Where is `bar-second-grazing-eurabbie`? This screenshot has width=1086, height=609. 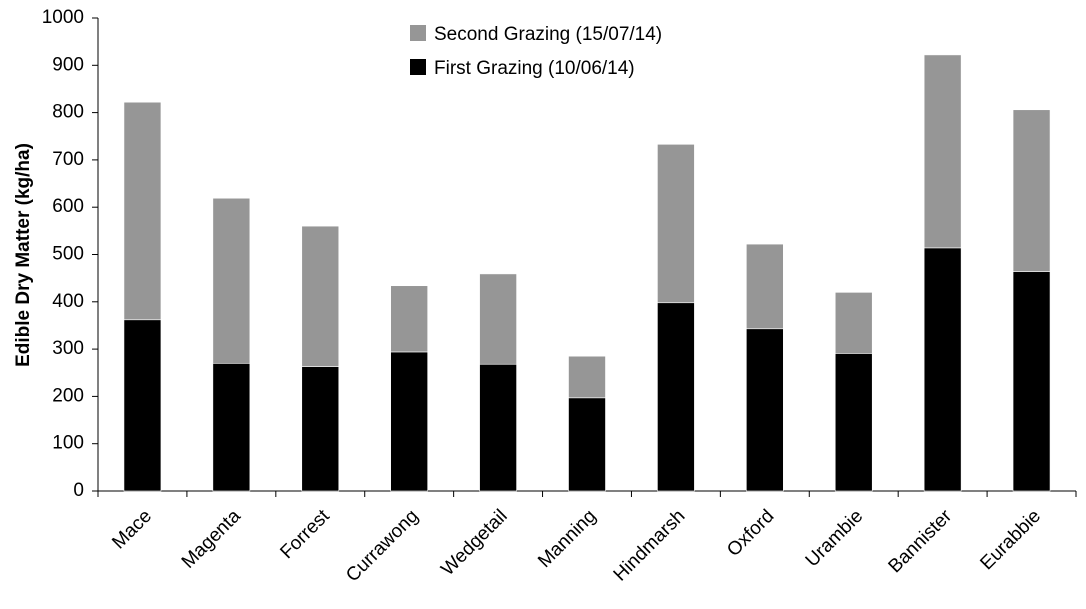 bar-second-grazing-eurabbie is located at coordinates (1031, 190).